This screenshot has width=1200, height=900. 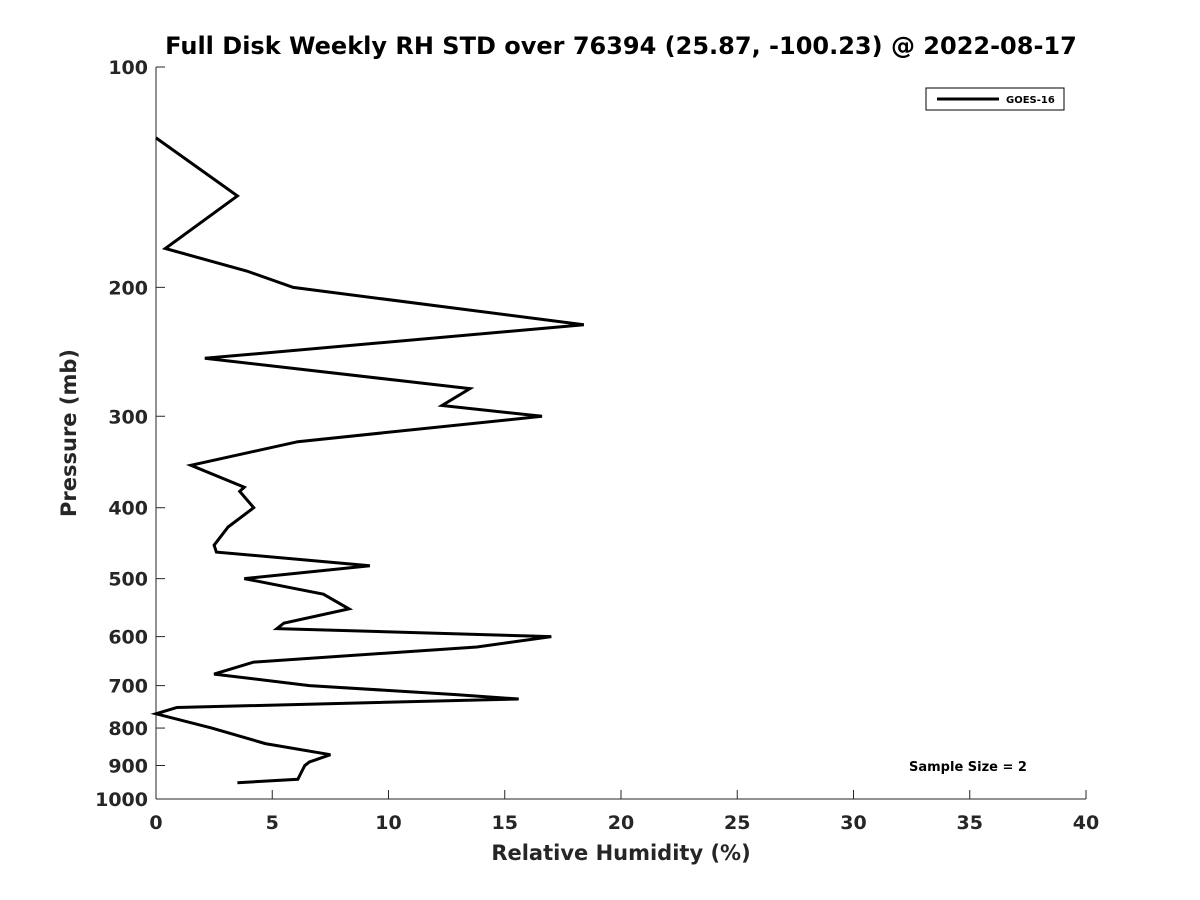 I want to click on y-tick-label: 1000, so click(x=121, y=800).